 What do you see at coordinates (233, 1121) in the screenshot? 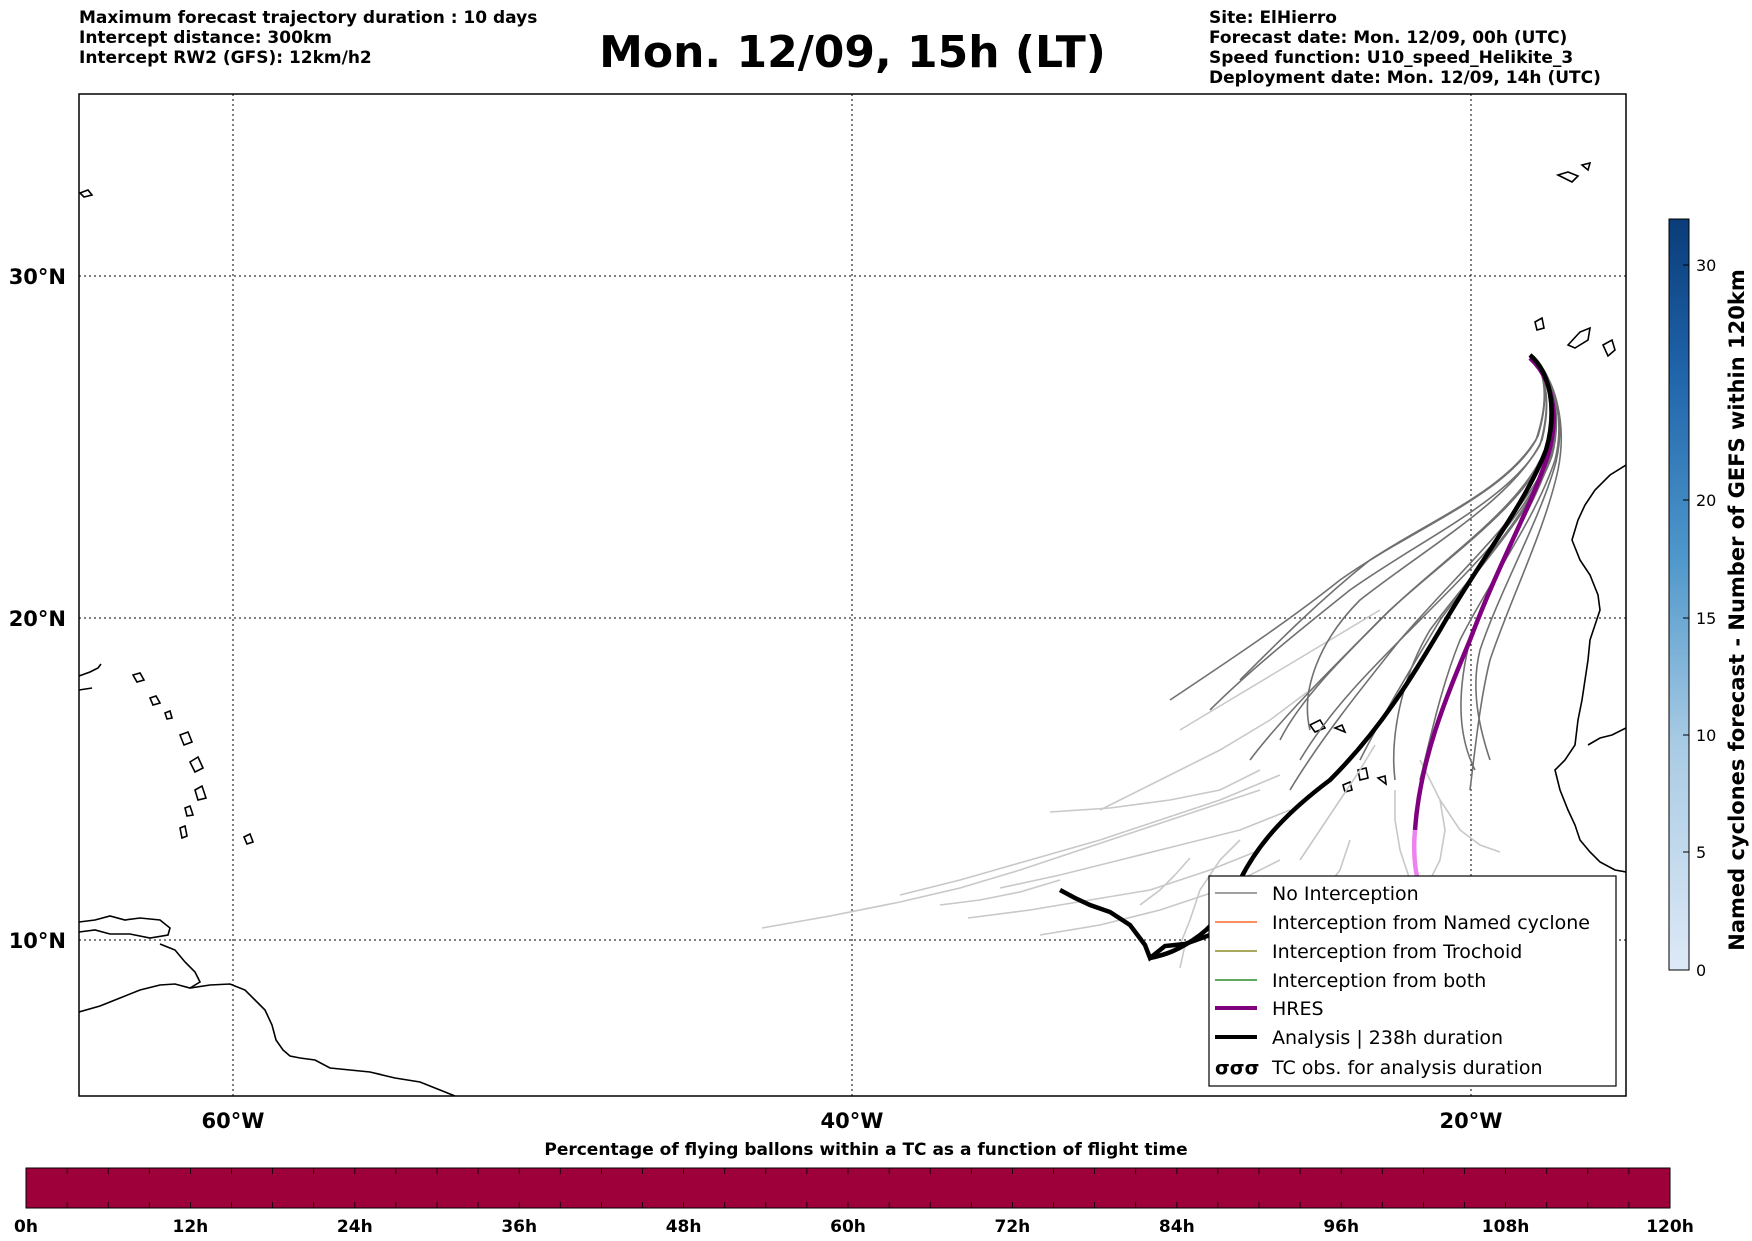
I see `lon-label: 60°W` at bounding box center [233, 1121].